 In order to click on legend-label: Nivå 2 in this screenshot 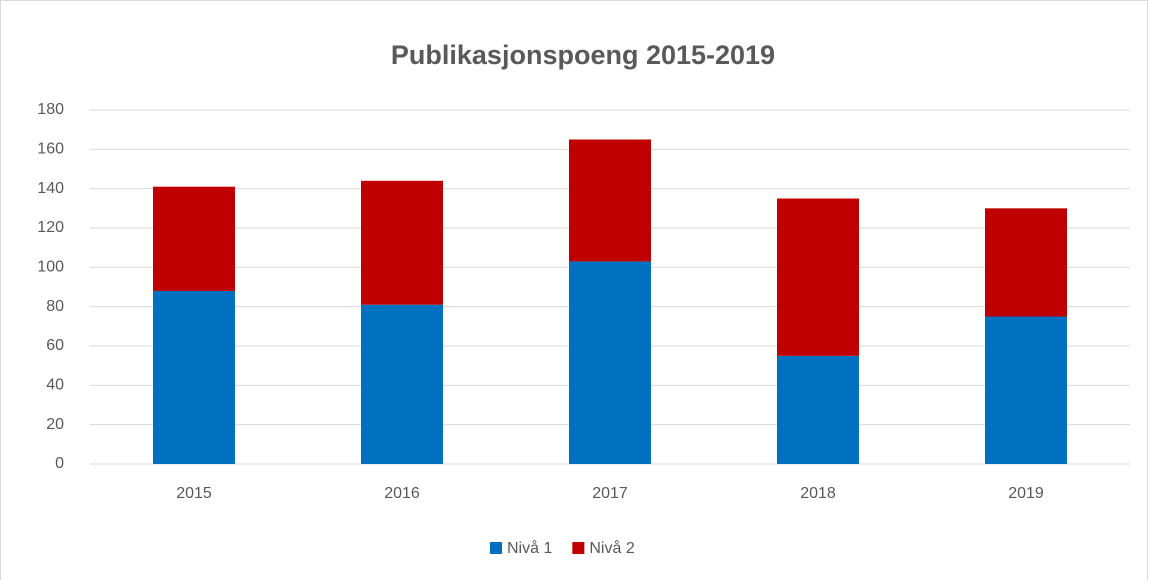, I will do `click(611, 548)`.